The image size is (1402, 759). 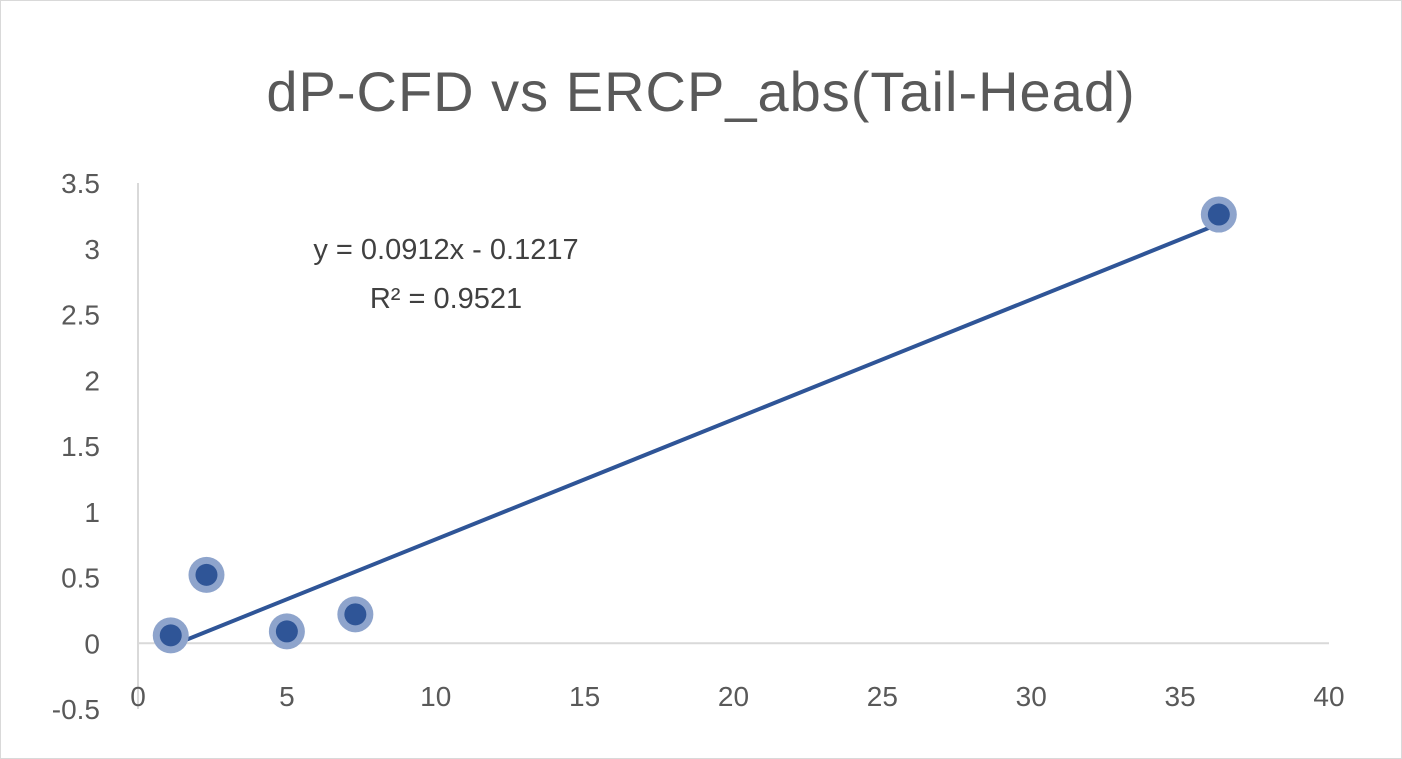 I want to click on y-tick-label: 2, so click(x=92, y=380).